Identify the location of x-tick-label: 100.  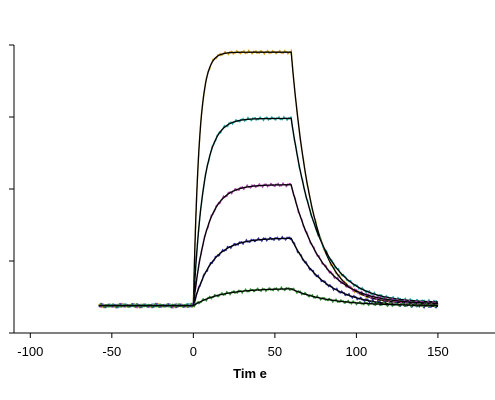
(357, 351).